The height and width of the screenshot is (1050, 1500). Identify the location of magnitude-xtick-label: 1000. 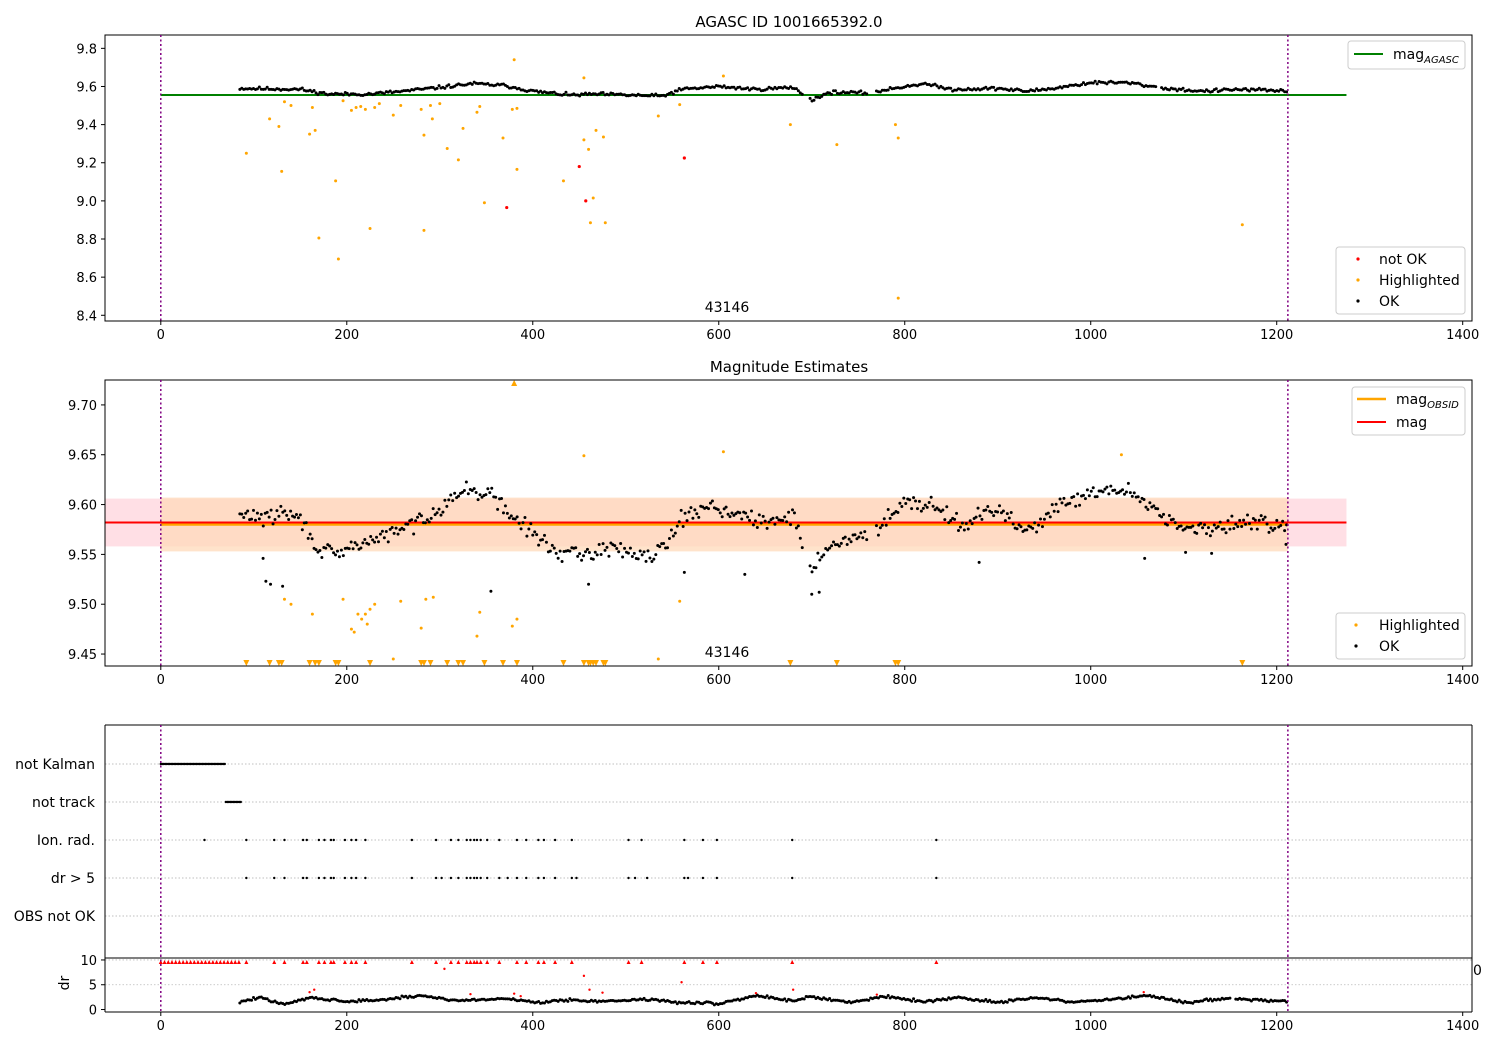
(1090, 680).